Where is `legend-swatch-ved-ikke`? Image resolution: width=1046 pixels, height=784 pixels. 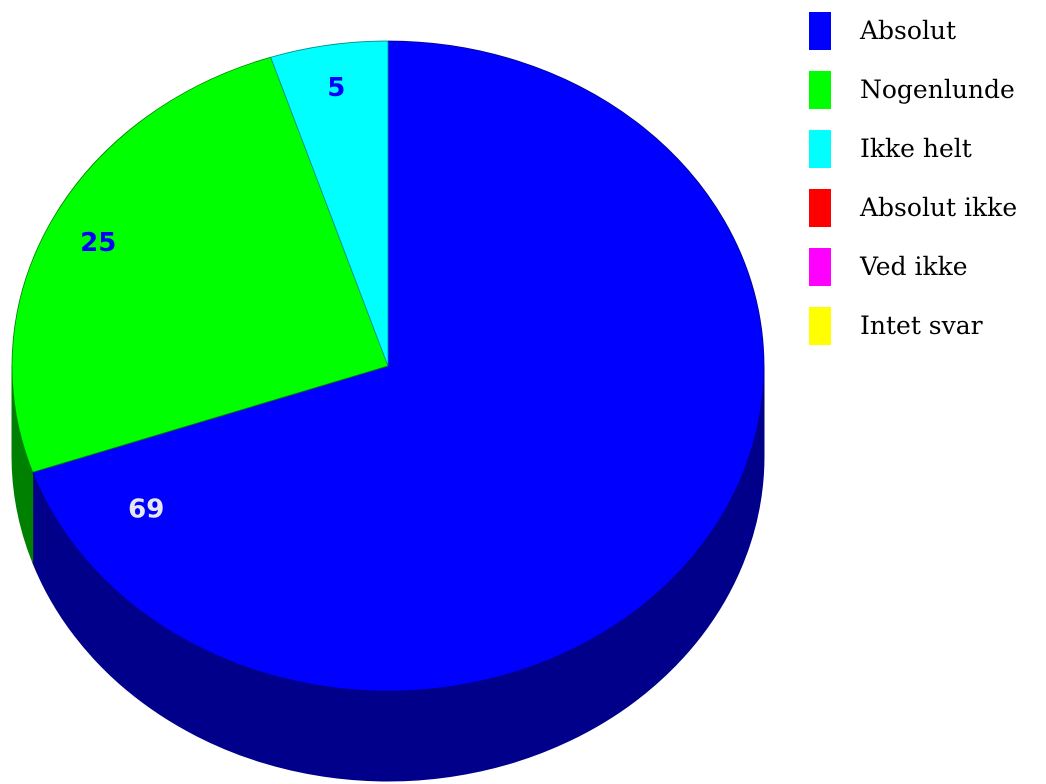
legend-swatch-ved-ikke is located at coordinates (820, 267).